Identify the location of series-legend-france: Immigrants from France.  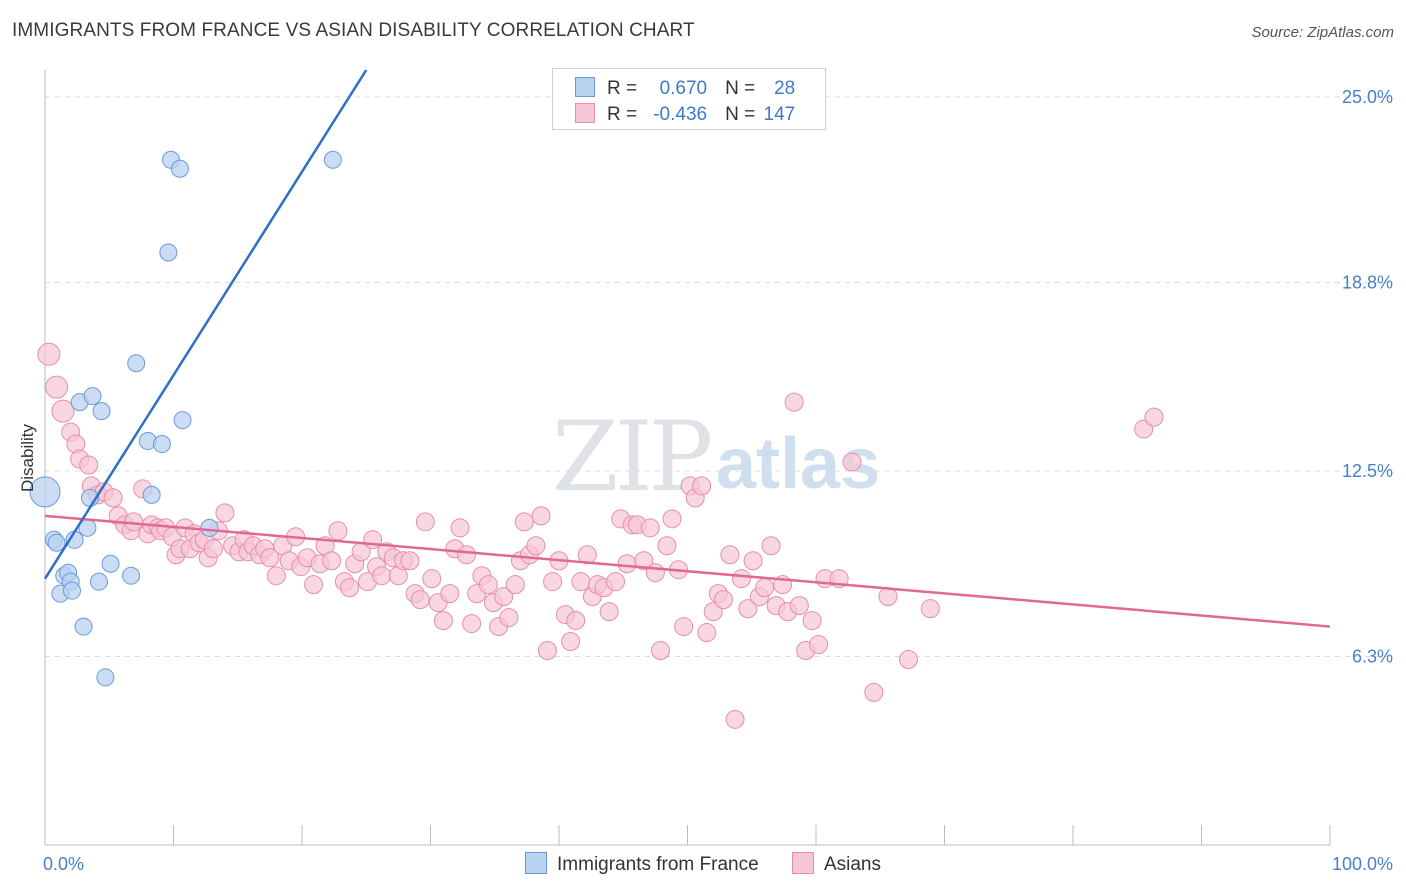
(642, 864).